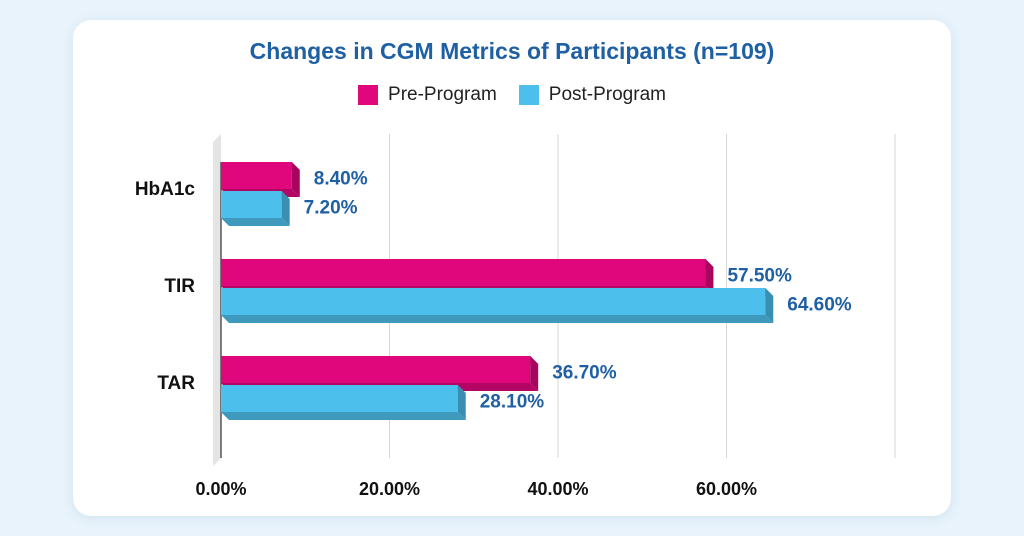  I want to click on category-label: HbA1c, so click(165, 189).